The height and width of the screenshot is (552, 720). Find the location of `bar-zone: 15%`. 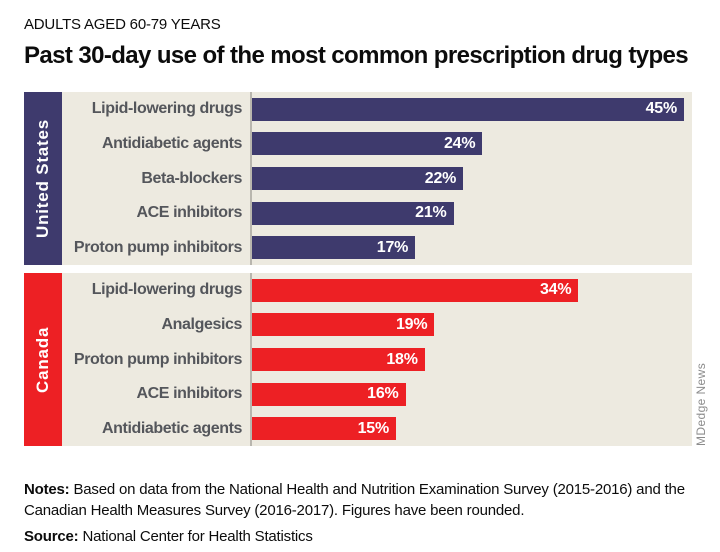

bar-zone: 15% is located at coordinates (472, 429).